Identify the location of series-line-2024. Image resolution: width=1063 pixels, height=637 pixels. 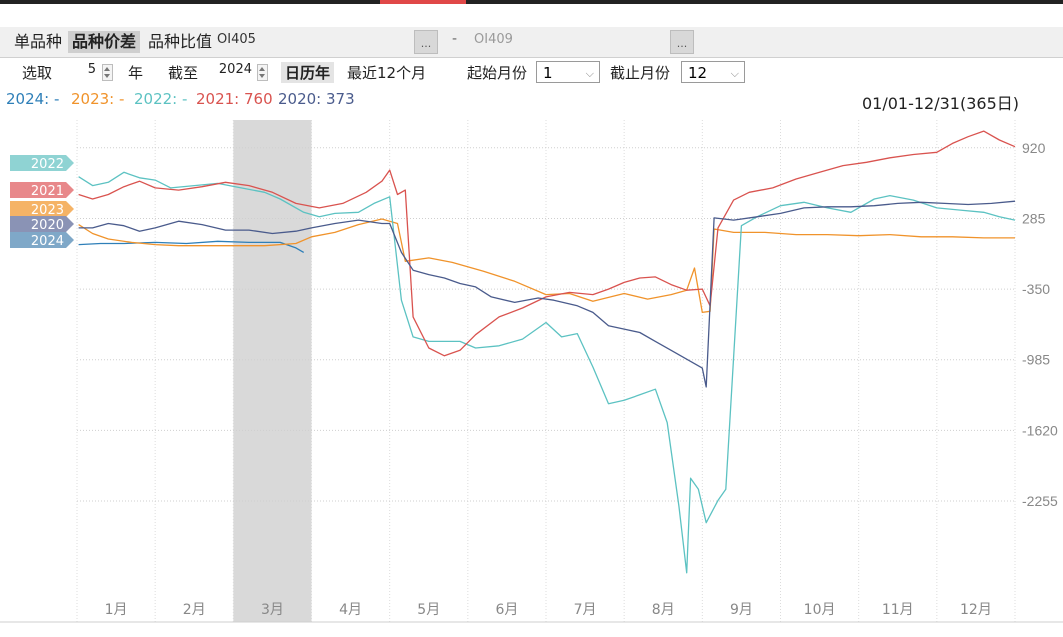
(191, 246).